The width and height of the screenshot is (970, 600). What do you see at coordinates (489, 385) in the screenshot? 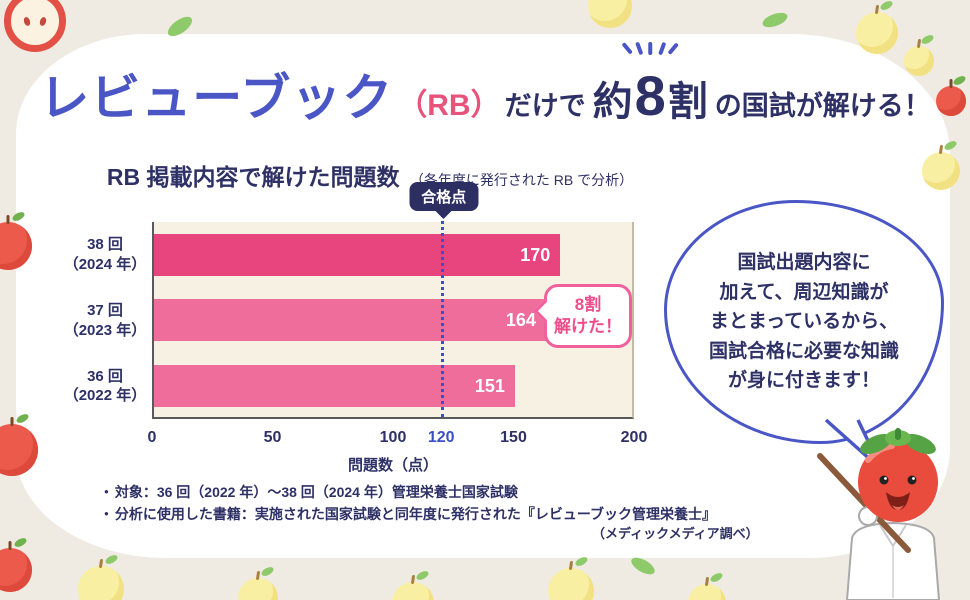
I see `bar-value-label: 151` at bounding box center [489, 385].